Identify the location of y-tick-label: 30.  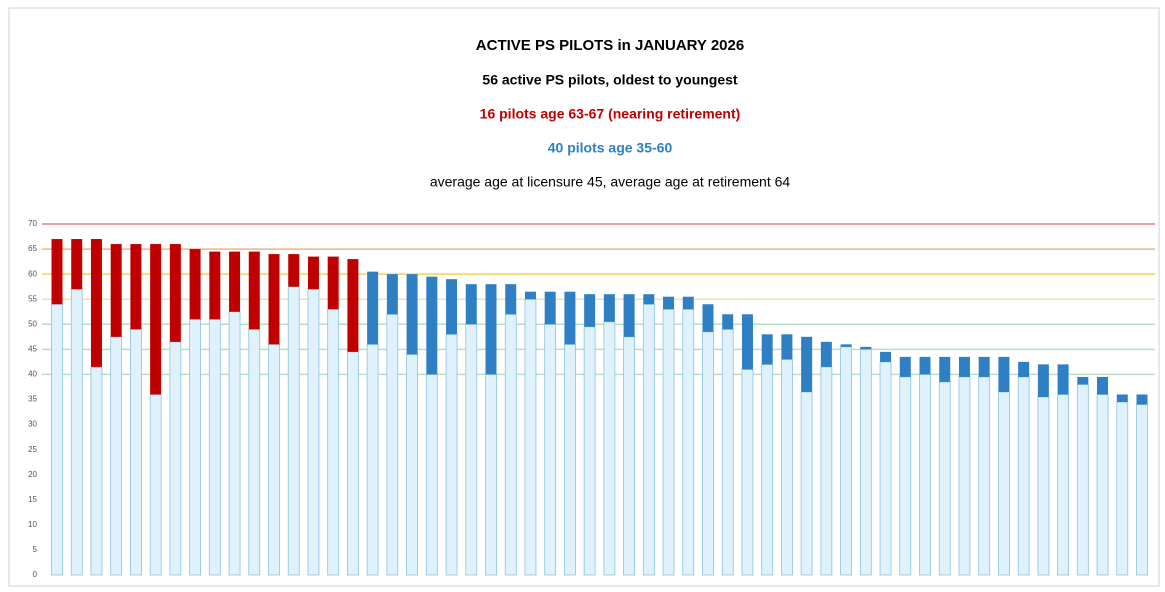
(32, 424).